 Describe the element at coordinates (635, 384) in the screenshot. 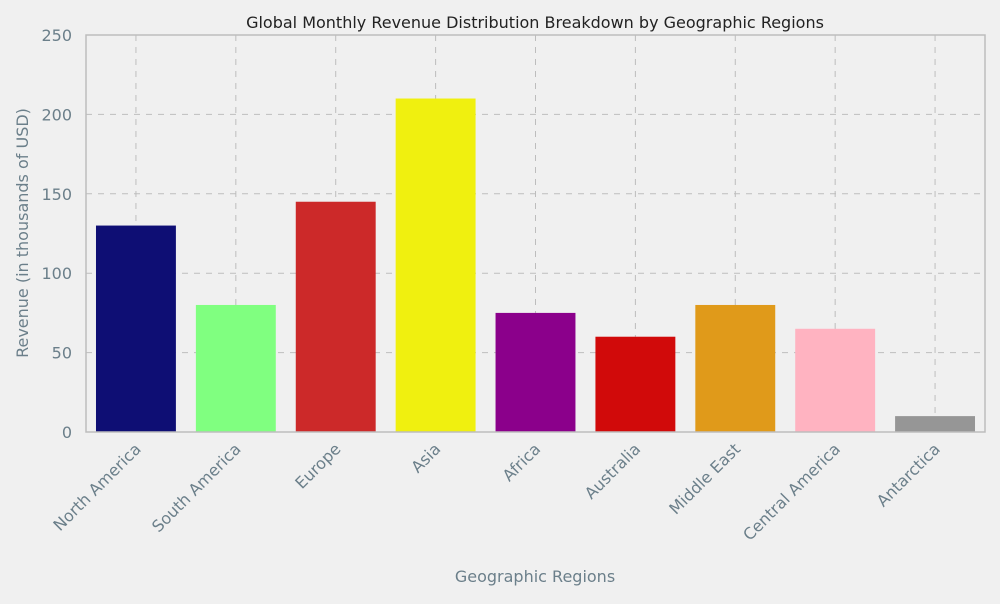

I see `bar-australia` at that location.